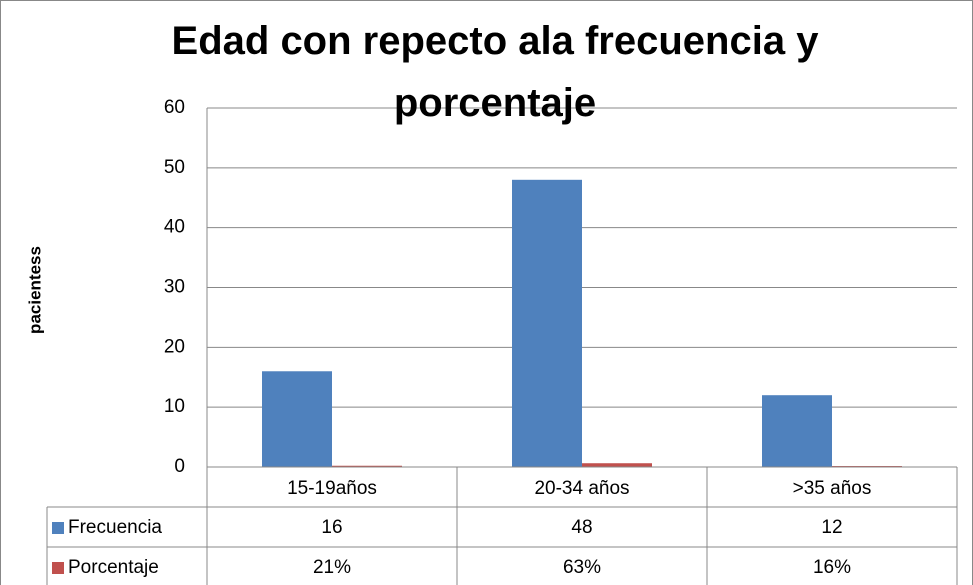 This screenshot has height=585, width=973. I want to click on table-value: 21%, so click(332, 567).